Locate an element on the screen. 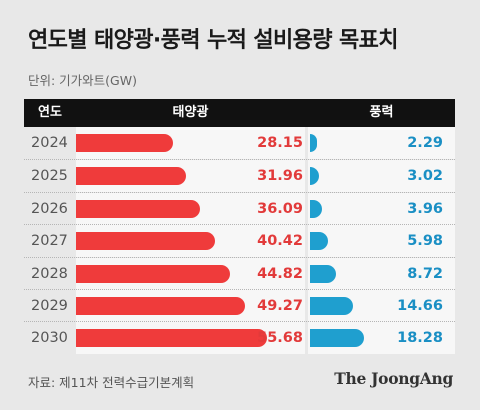  solar-value-label: 44.82 is located at coordinates (280, 273).